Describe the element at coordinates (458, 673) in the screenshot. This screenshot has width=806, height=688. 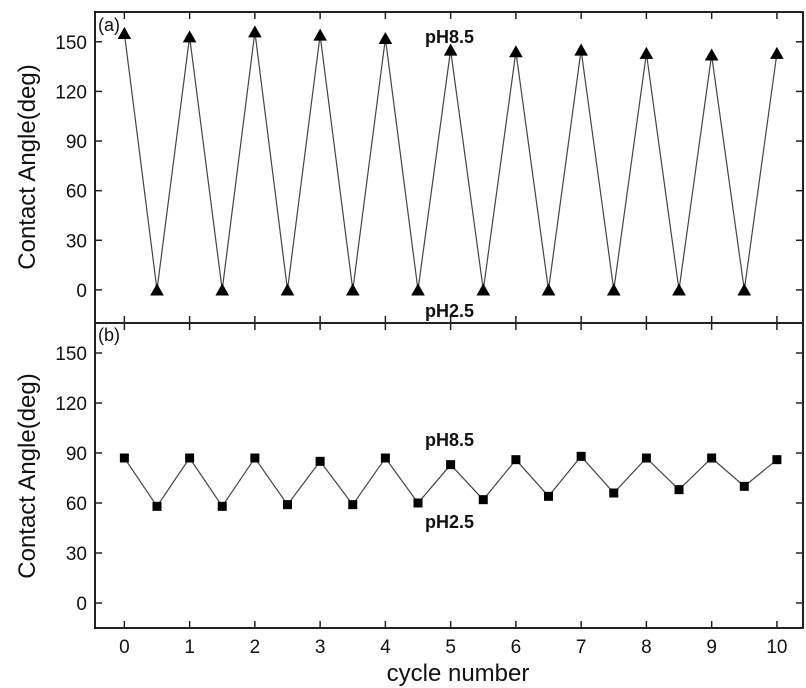
I see `x-axis-label: cycle number` at that location.